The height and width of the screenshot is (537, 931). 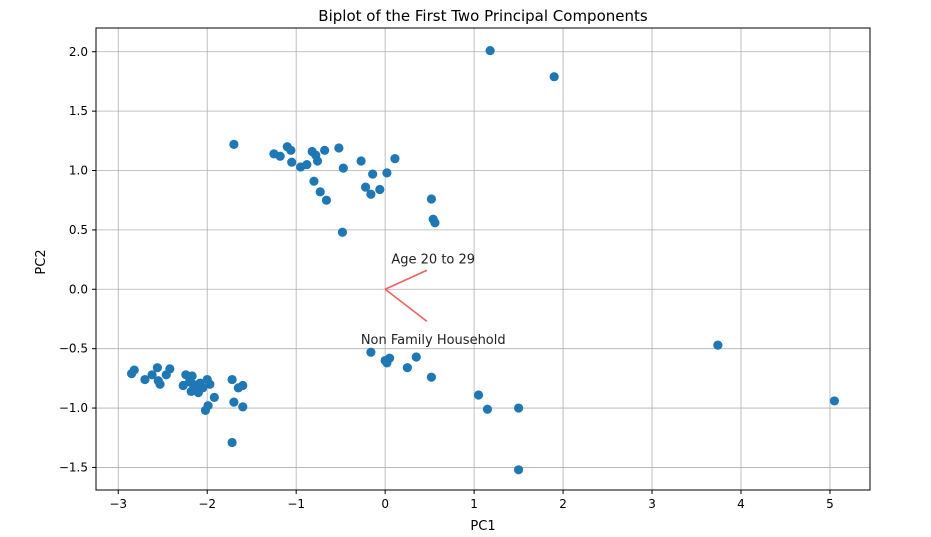 What do you see at coordinates (433, 340) in the screenshot?
I see `loading-vector-label: Non Family Household` at bounding box center [433, 340].